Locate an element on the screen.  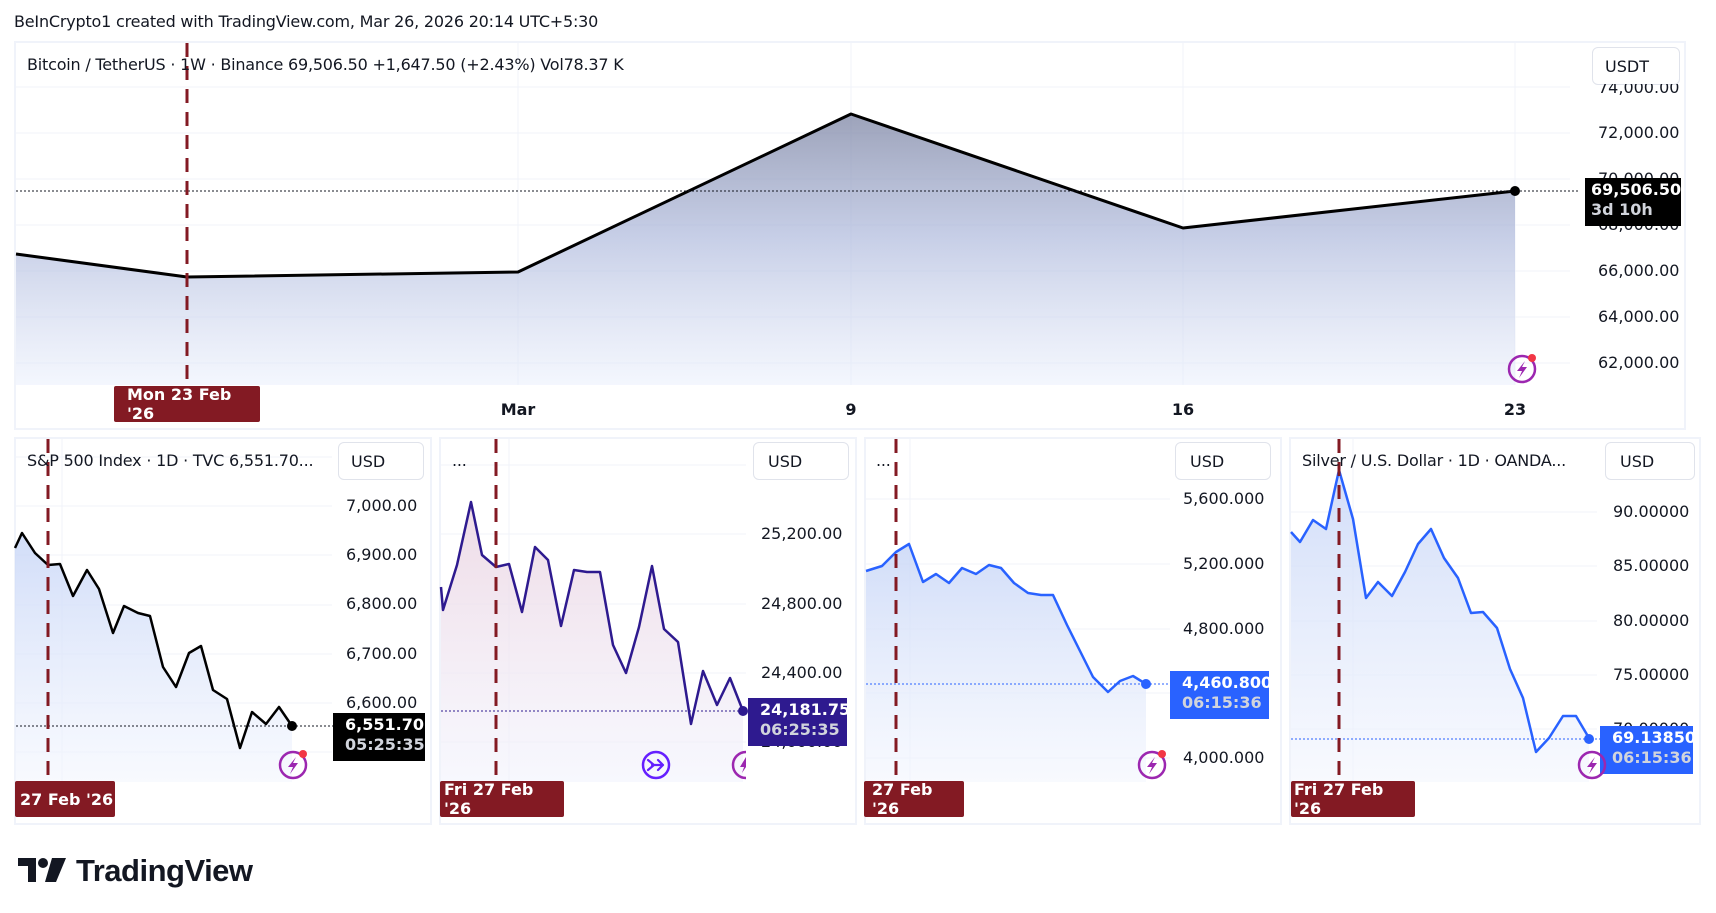
y-label: 6,900.00 is located at coordinates (382, 554).